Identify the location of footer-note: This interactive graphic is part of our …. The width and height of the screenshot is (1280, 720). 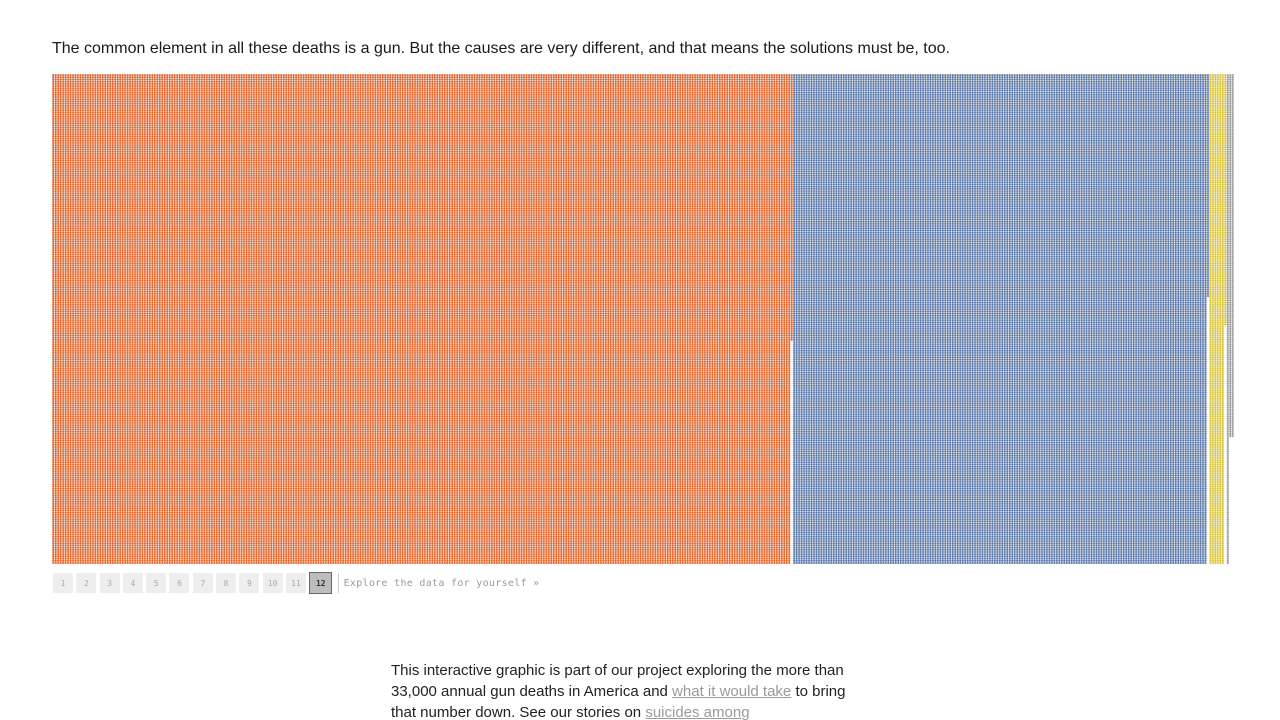
(621, 690).